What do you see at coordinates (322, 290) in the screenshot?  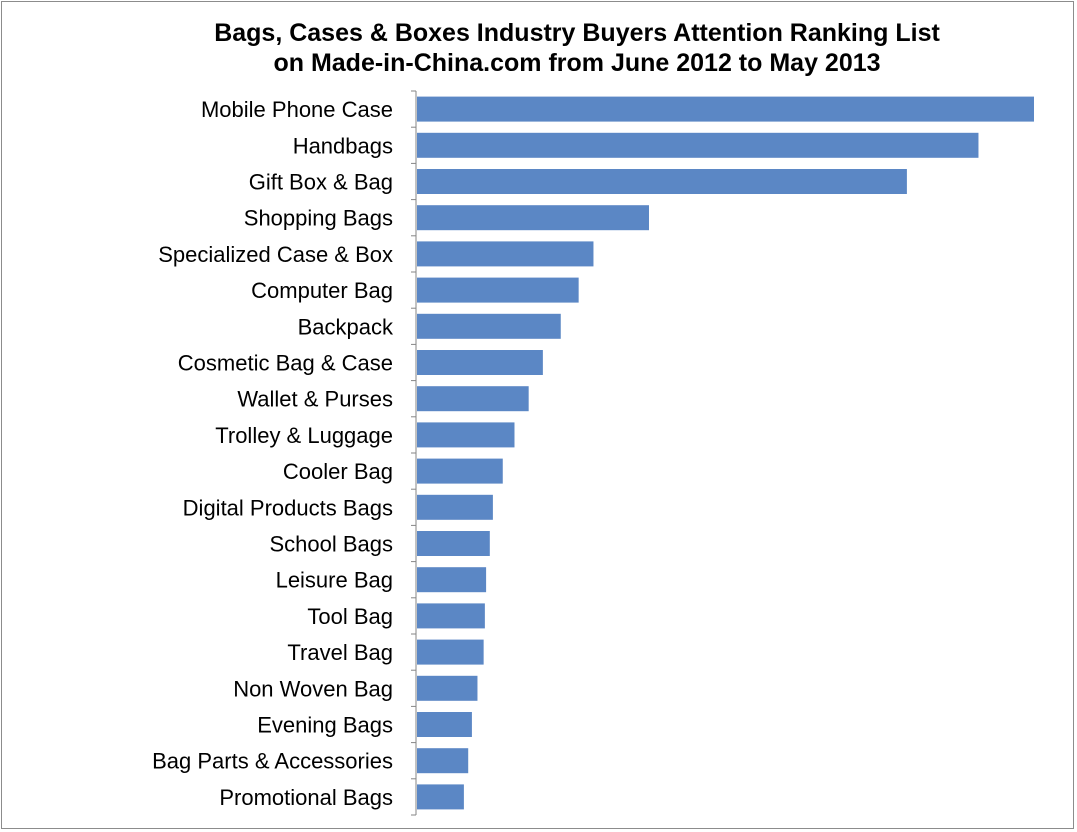 I see `category-label: Computer Bag` at bounding box center [322, 290].